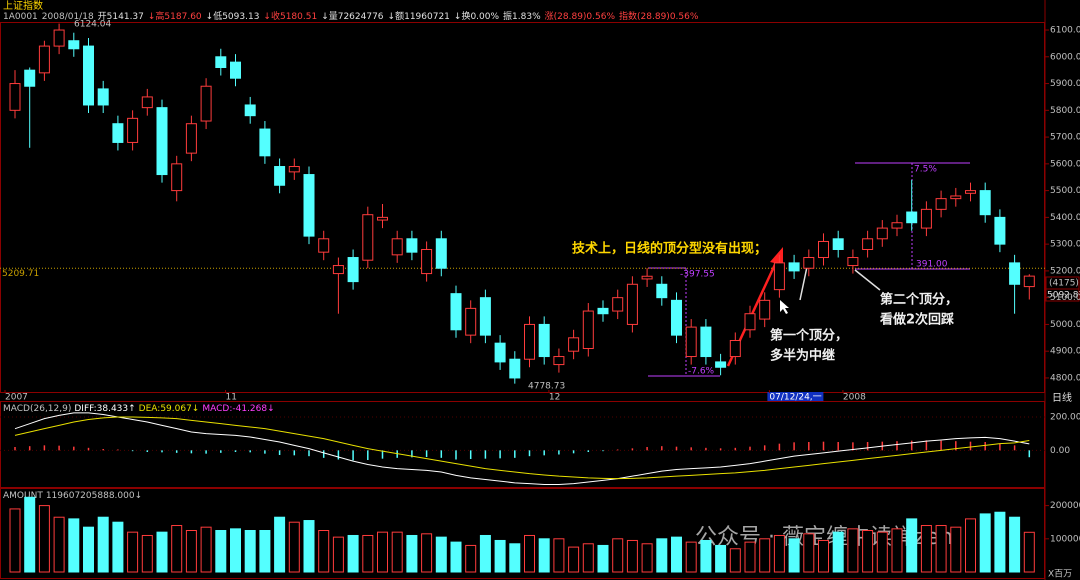 The image size is (1080, 580). Describe the element at coordinates (20, 17) in the screenshot. I see `info-item: 1A0001` at that location.